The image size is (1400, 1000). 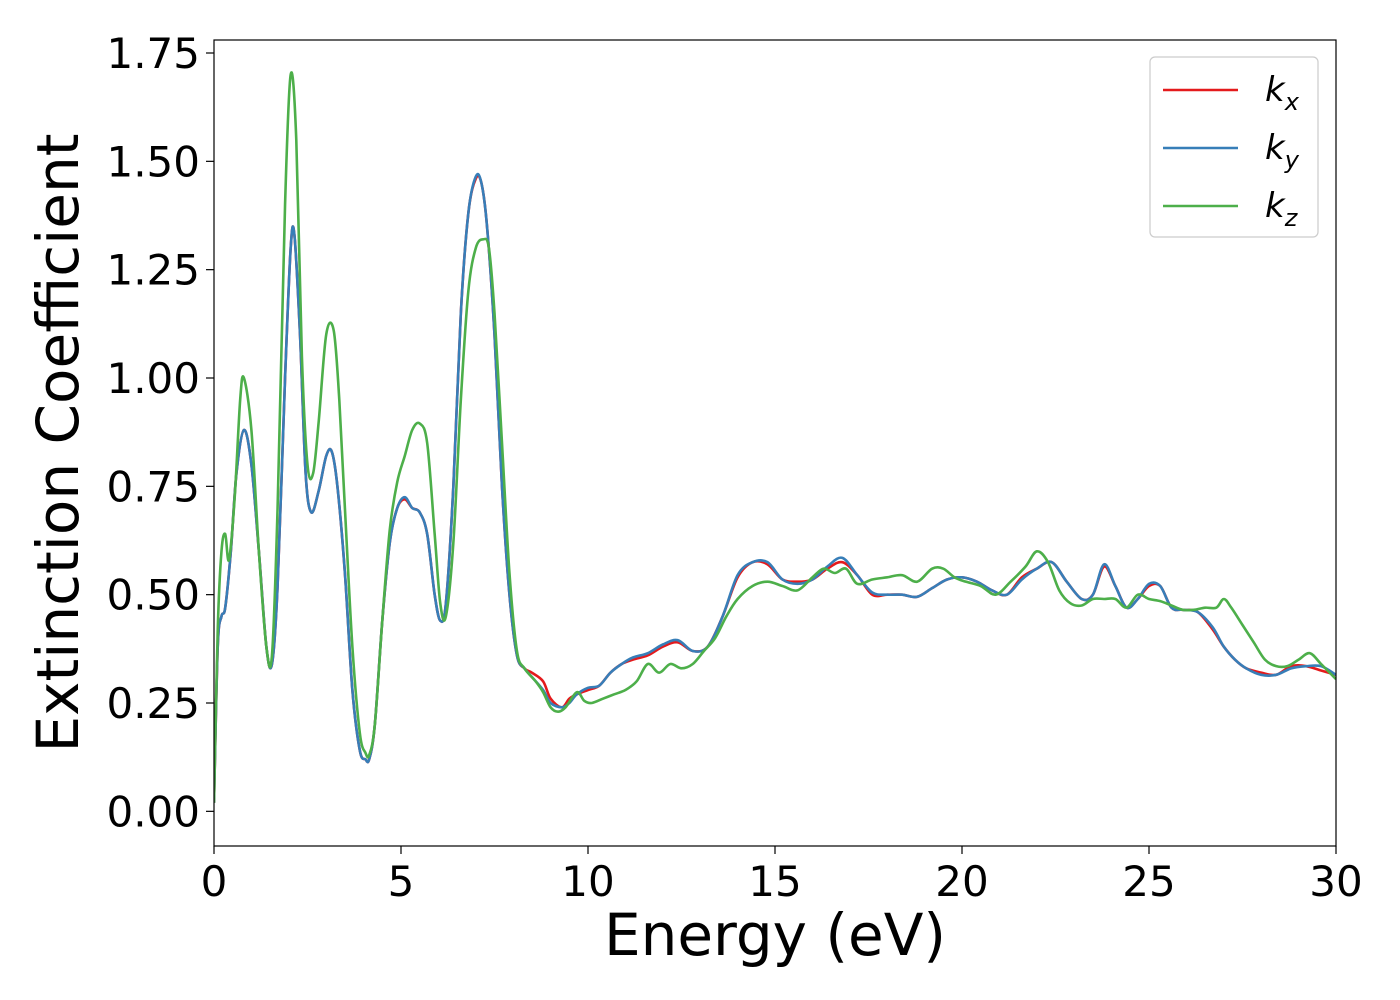 What do you see at coordinates (774, 881) in the screenshot?
I see `x-tick-label: 15` at bounding box center [774, 881].